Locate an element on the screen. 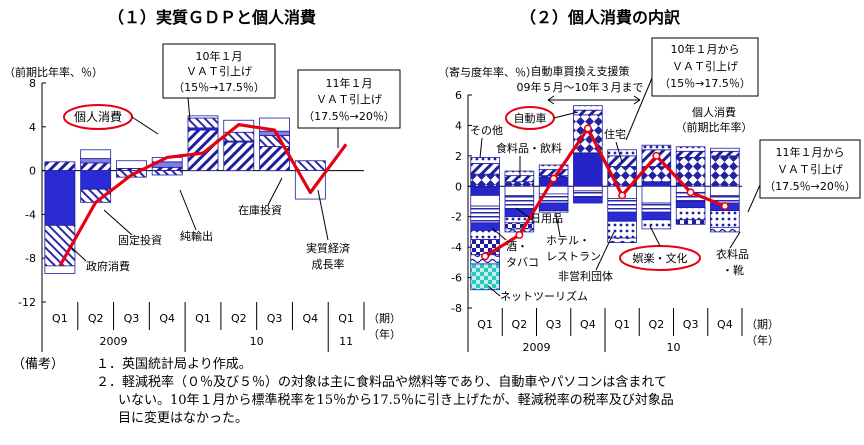  ytick-label: 4 is located at coordinates (32, 127).